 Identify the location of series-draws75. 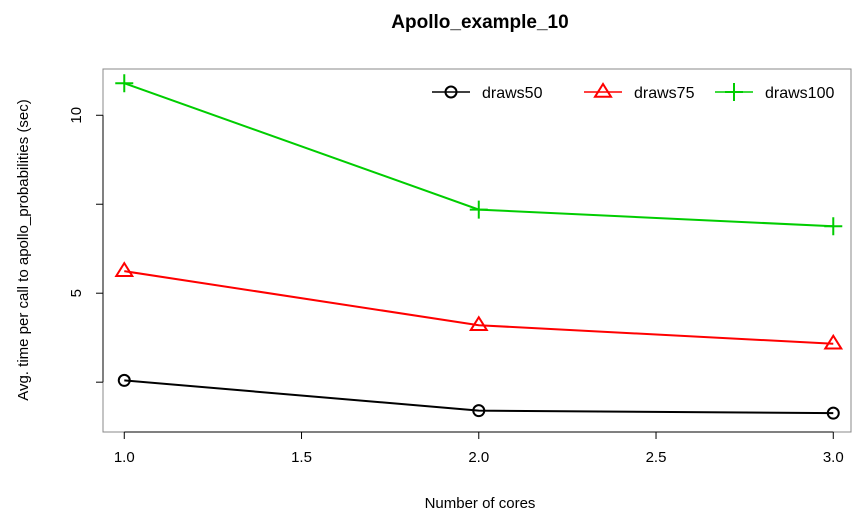
(479, 305).